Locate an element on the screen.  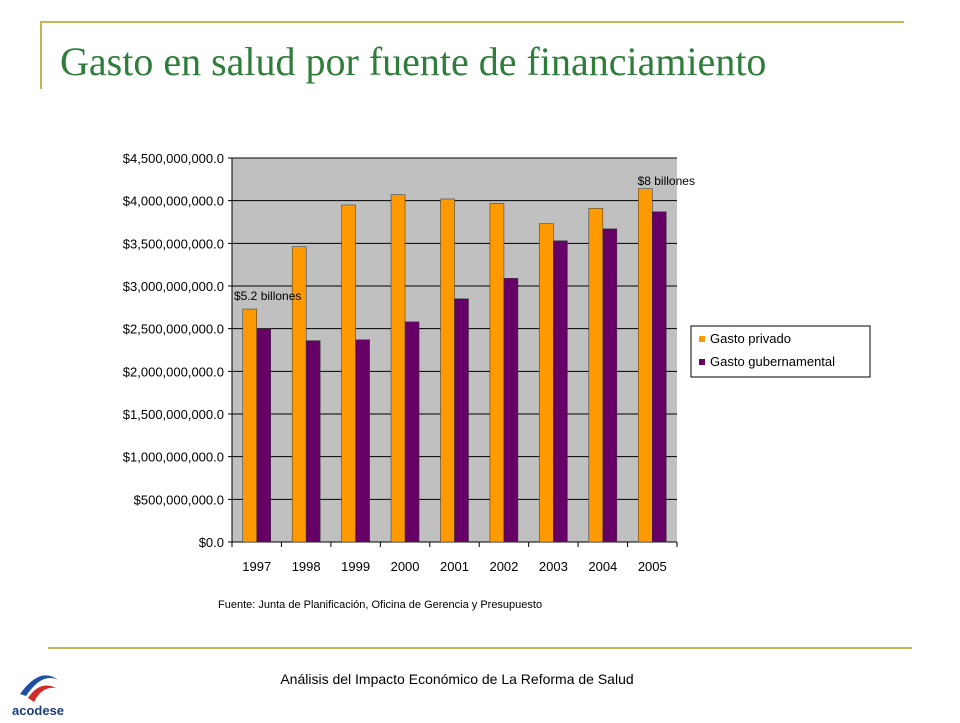
data-annotation: $8 billones is located at coordinates (666, 181).